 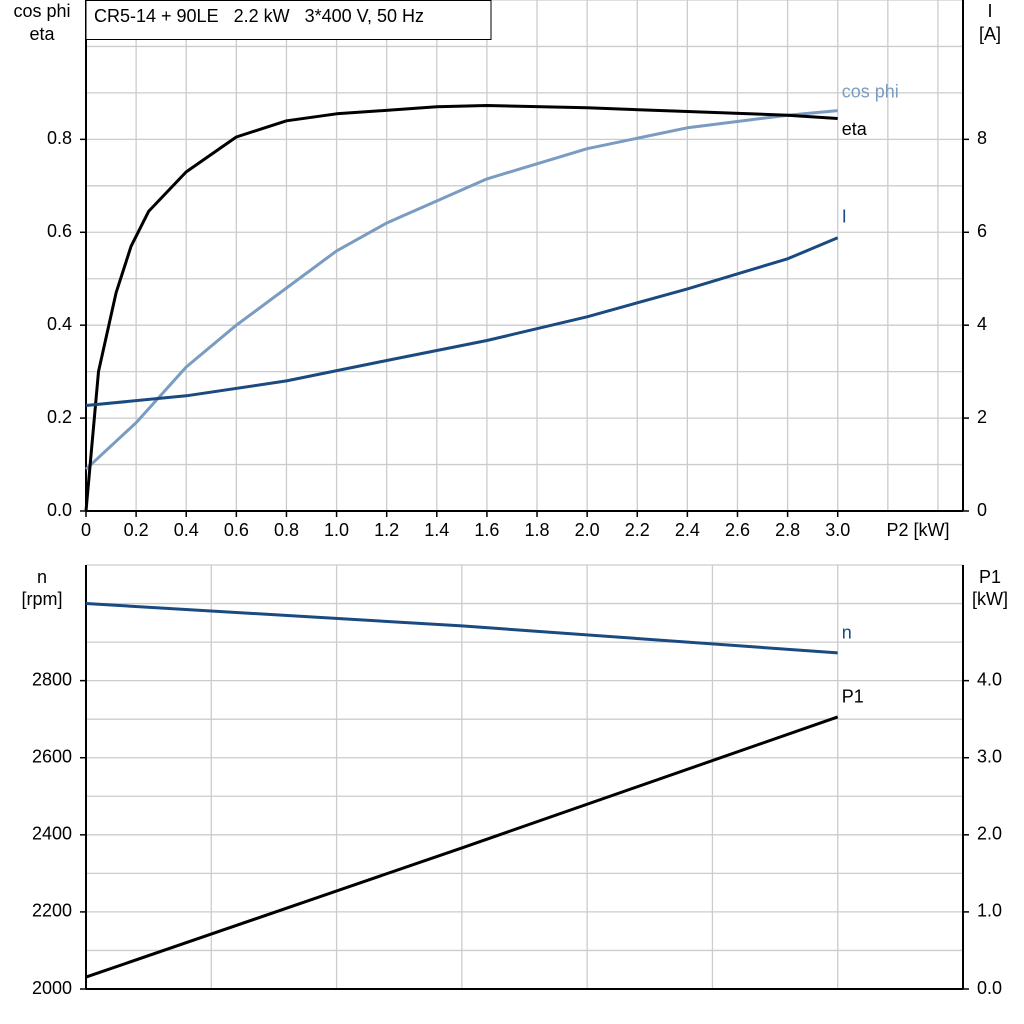 I want to click on y-tick-label: 0.8, so click(x=59, y=138).